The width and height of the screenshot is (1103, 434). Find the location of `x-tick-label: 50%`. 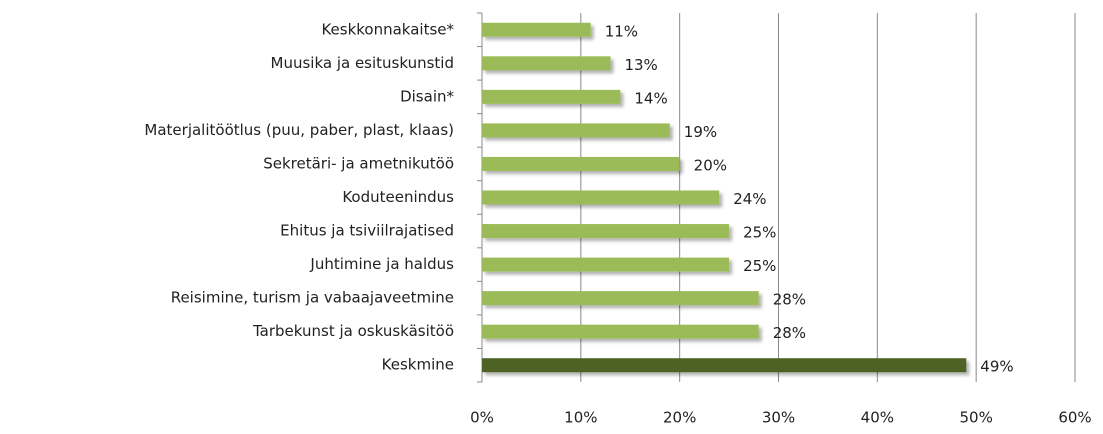

x-tick-label: 50% is located at coordinates (975, 418).